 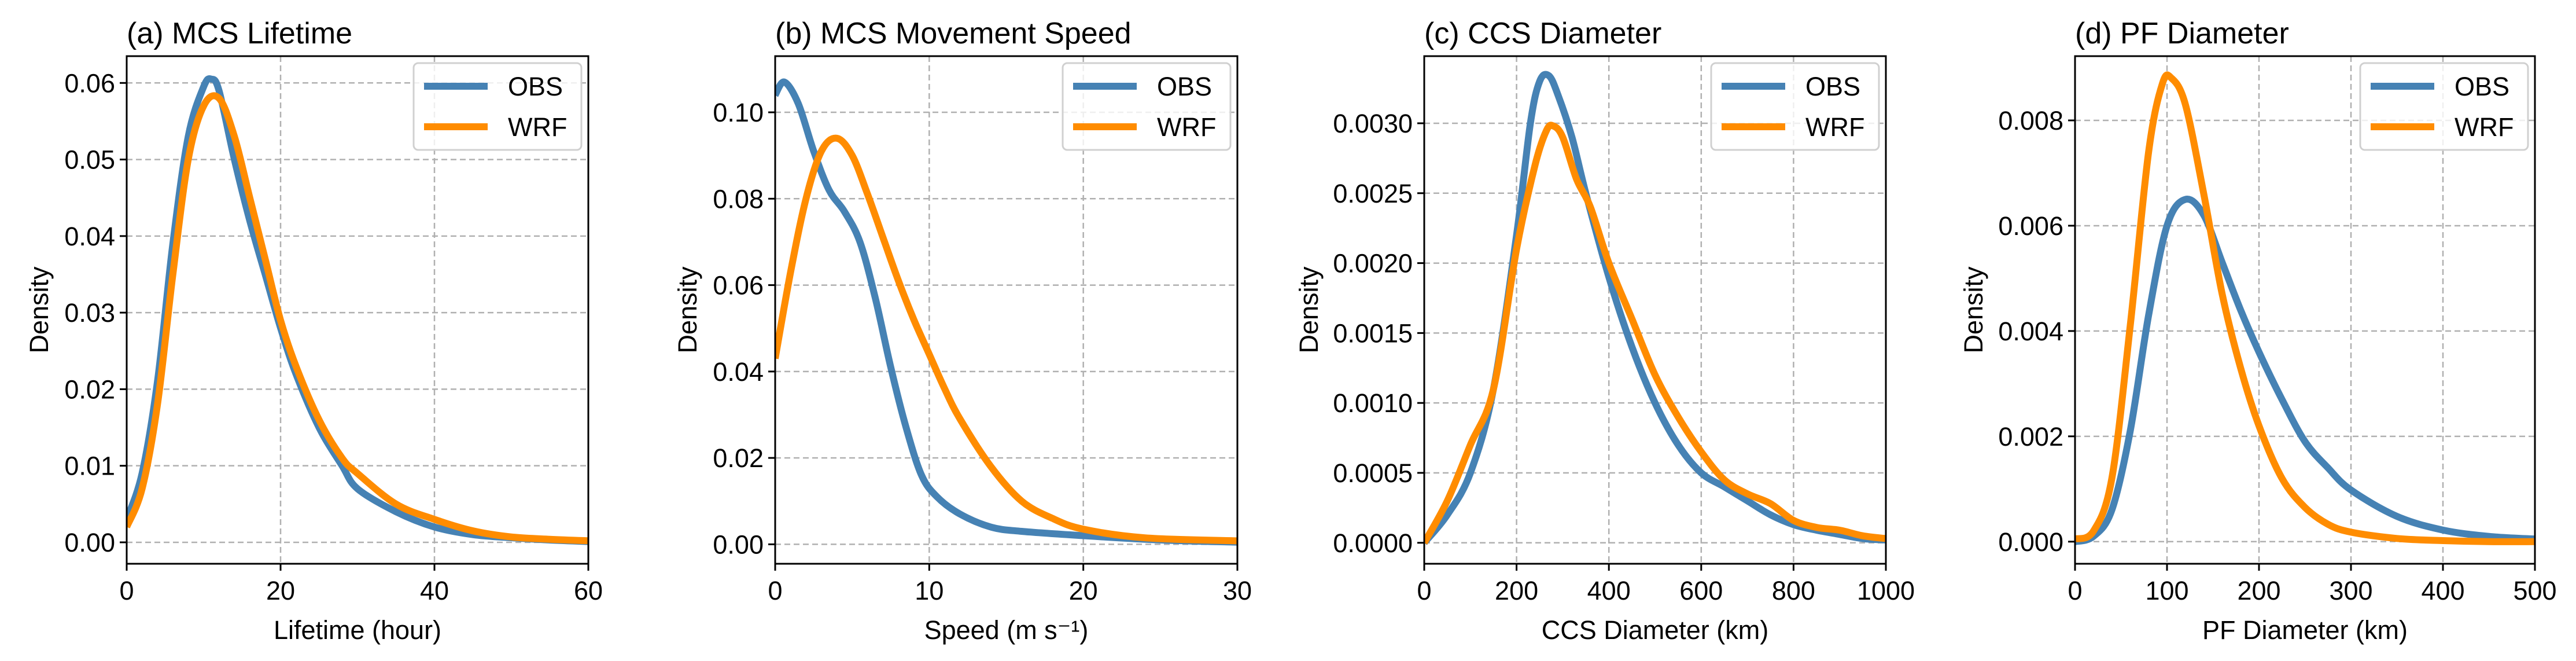 What do you see at coordinates (1373, 263) in the screenshot?
I see `y-tick-label: 0.0020` at bounding box center [1373, 263].